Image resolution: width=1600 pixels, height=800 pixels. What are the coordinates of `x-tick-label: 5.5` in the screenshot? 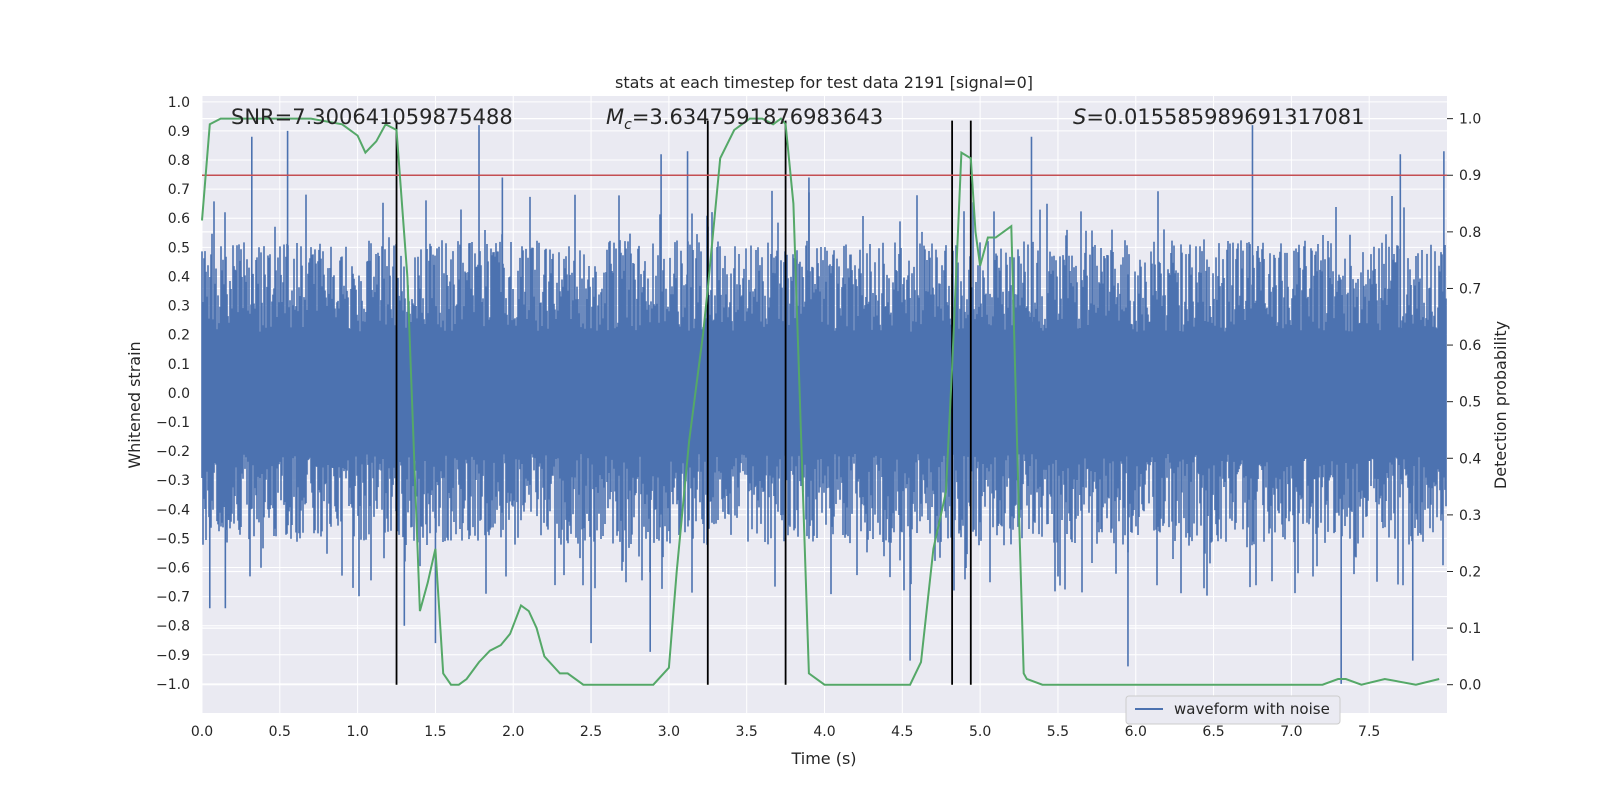 It's located at (1058, 732).